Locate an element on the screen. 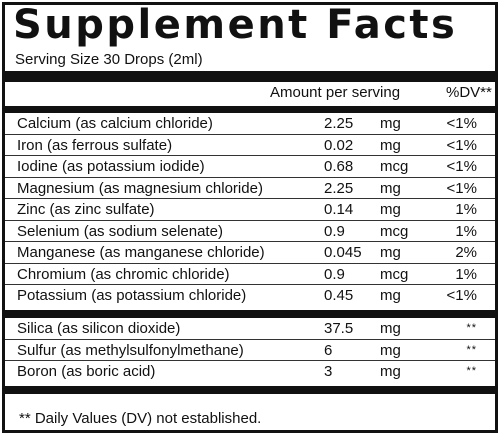 This screenshot has height=434, width=500. thick-divider is located at coordinates (250, 76).